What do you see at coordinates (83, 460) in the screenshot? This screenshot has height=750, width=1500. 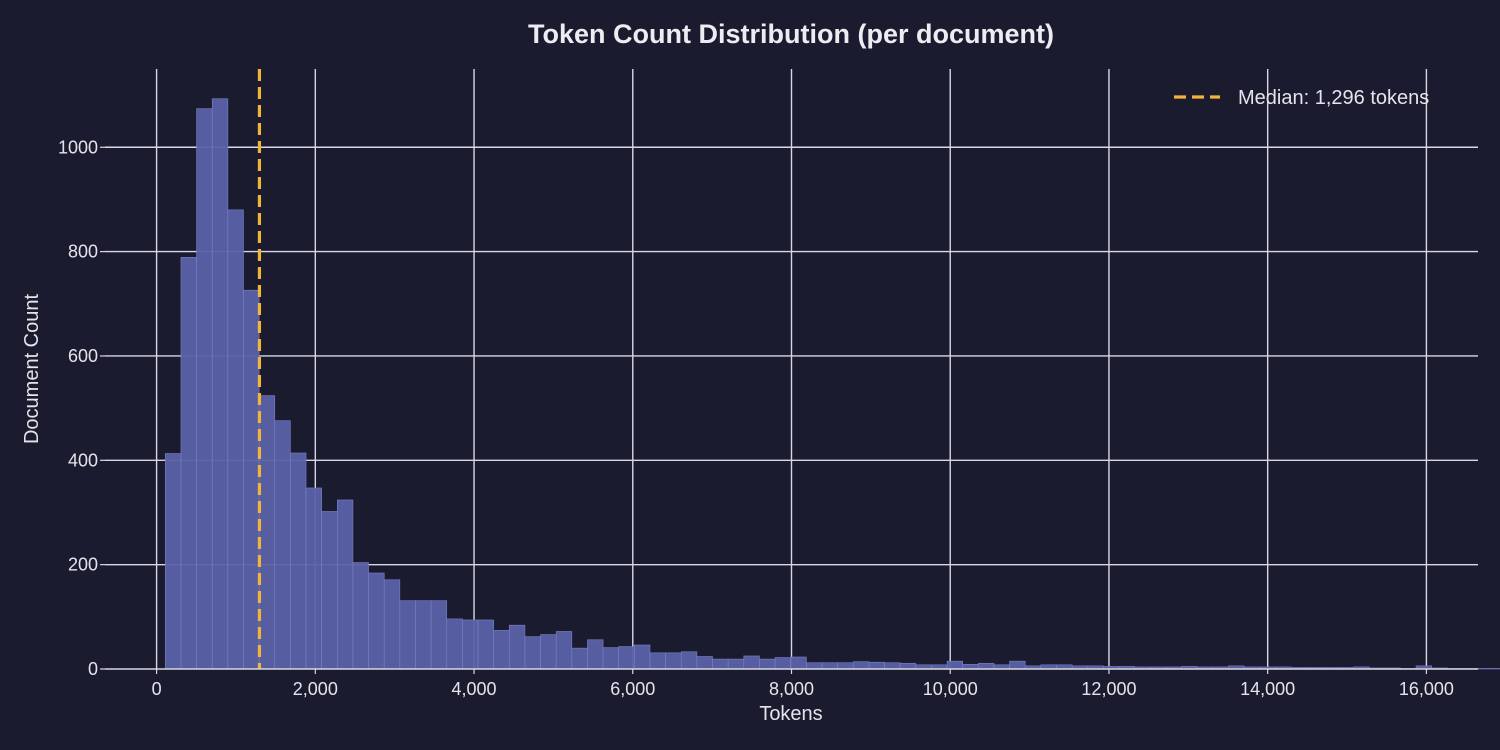 I see `y-tick-label: 400` at bounding box center [83, 460].